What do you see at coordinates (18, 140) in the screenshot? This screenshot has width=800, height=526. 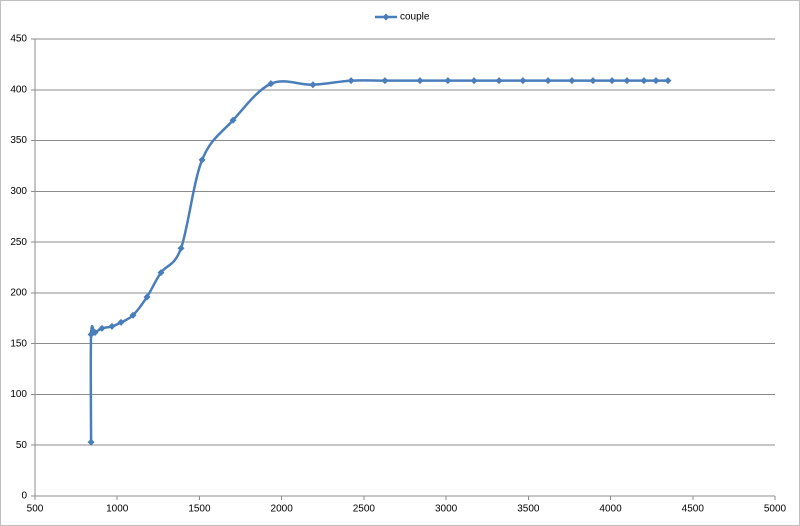 I see `y-tick-label: 350` at bounding box center [18, 140].